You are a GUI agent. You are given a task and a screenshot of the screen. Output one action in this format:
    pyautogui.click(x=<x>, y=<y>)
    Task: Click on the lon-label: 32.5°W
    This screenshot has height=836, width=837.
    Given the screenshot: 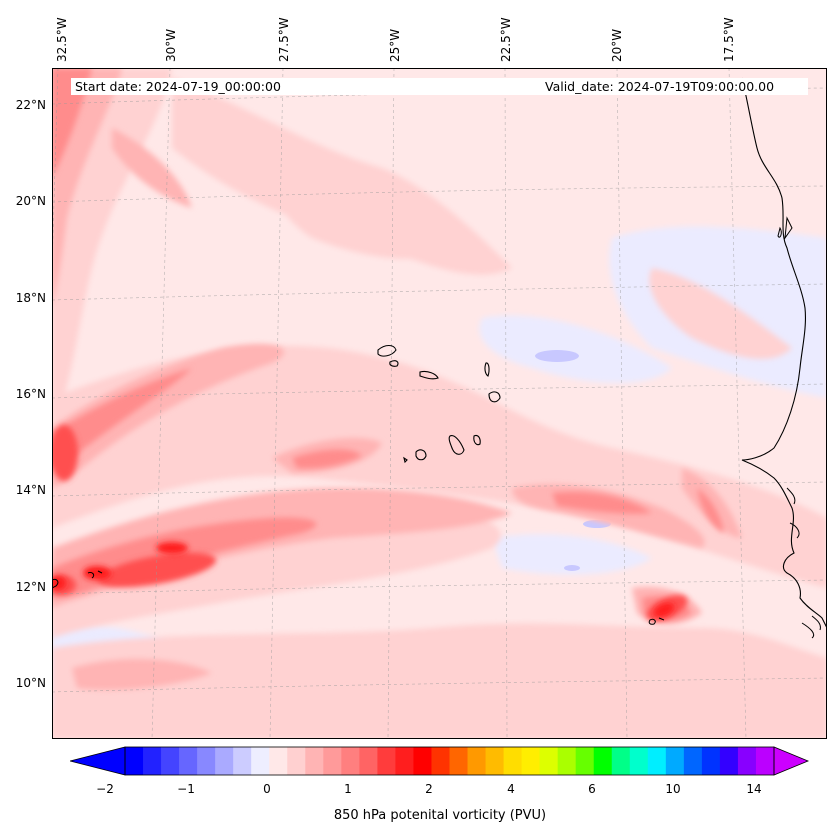 What is the action you would take?
    pyautogui.click(x=62, y=39)
    